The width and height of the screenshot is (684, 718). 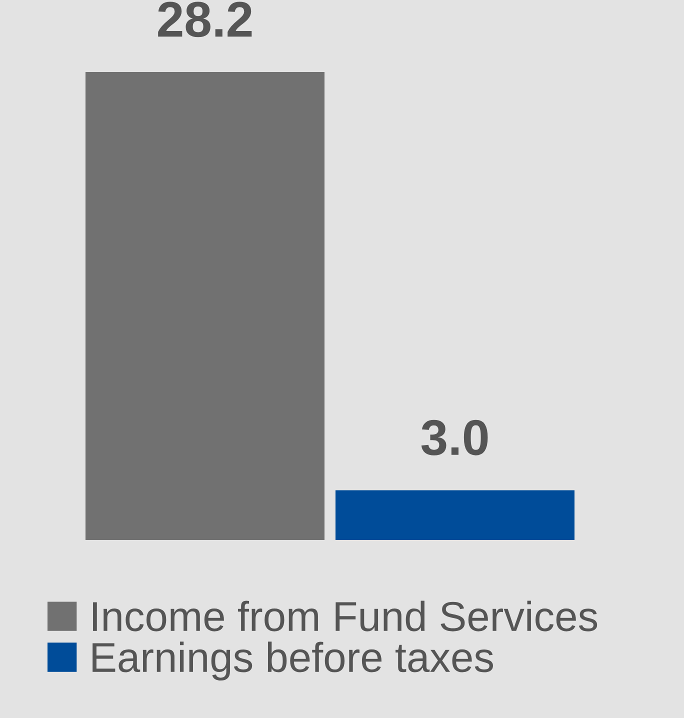 I want to click on legend-label: Earnings before taxes, so click(x=292, y=661).